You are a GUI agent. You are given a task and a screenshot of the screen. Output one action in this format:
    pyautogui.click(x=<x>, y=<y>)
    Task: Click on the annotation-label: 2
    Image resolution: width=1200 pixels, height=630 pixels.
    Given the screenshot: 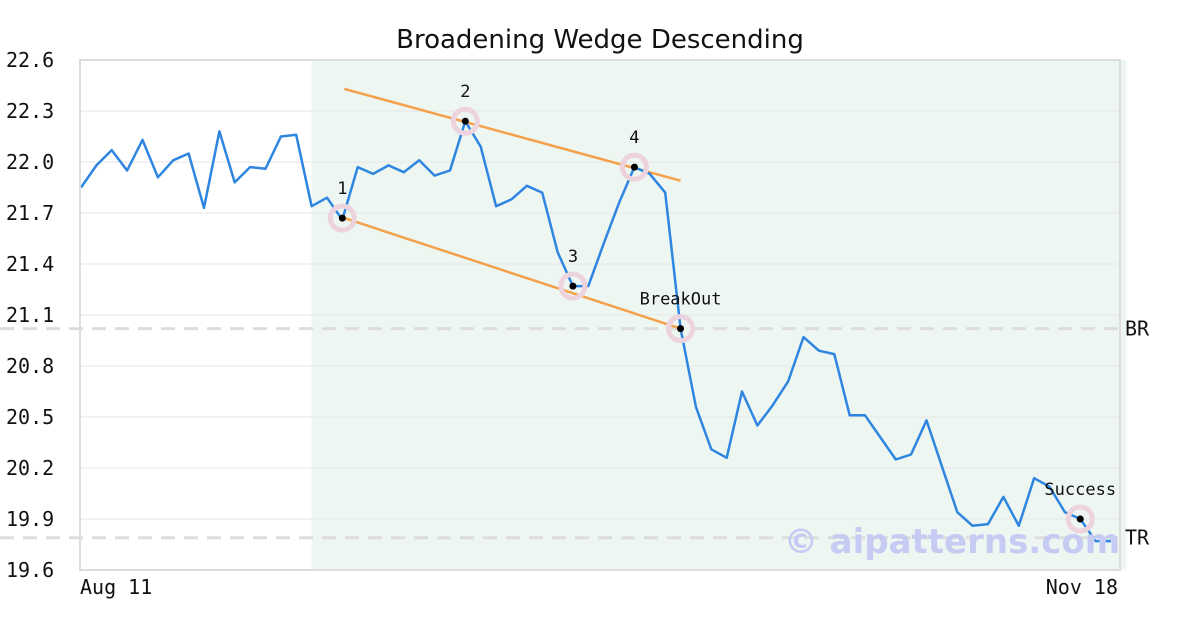 What is the action you would take?
    pyautogui.click(x=465, y=92)
    